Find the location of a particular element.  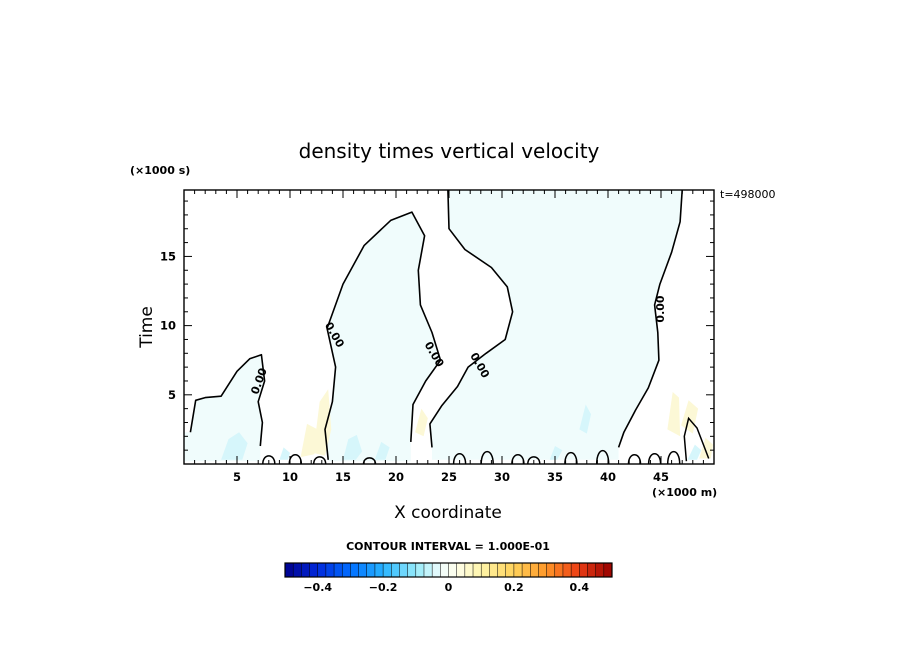

y-axis-label: Time is located at coordinates (147, 327).